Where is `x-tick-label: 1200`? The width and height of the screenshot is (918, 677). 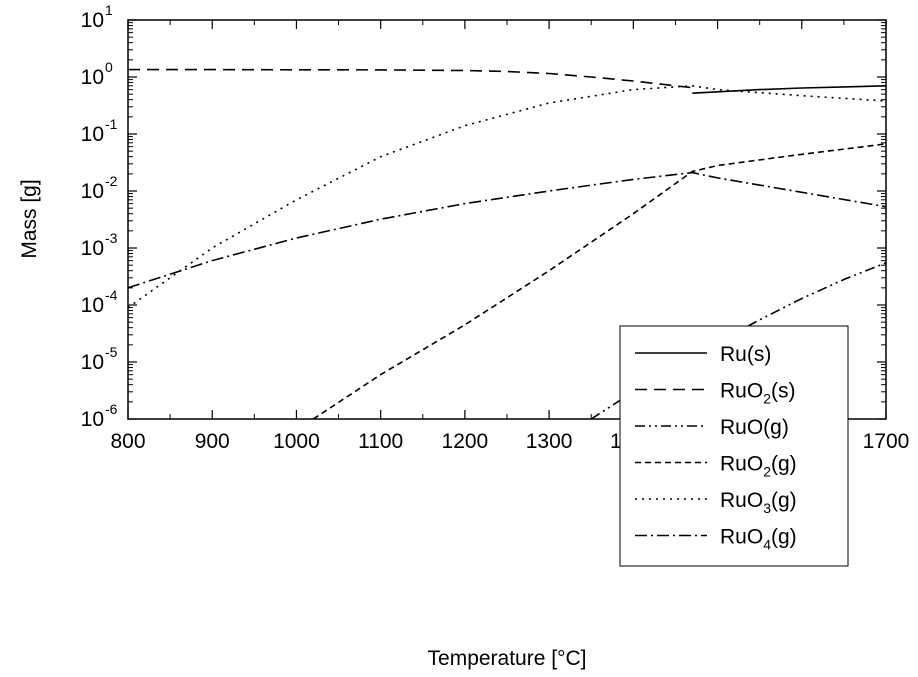
x-tick-label: 1200 is located at coordinates (465, 441).